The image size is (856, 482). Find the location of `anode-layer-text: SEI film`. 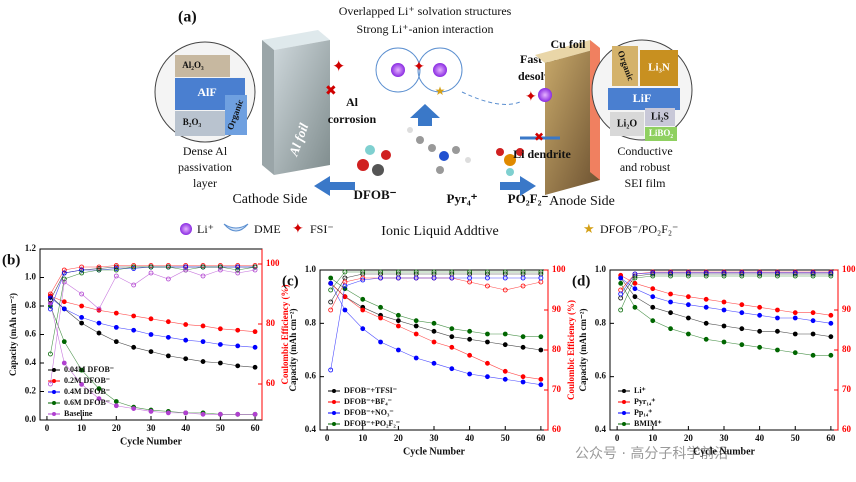

anode-layer-text: SEI film is located at coordinates (646, 183).